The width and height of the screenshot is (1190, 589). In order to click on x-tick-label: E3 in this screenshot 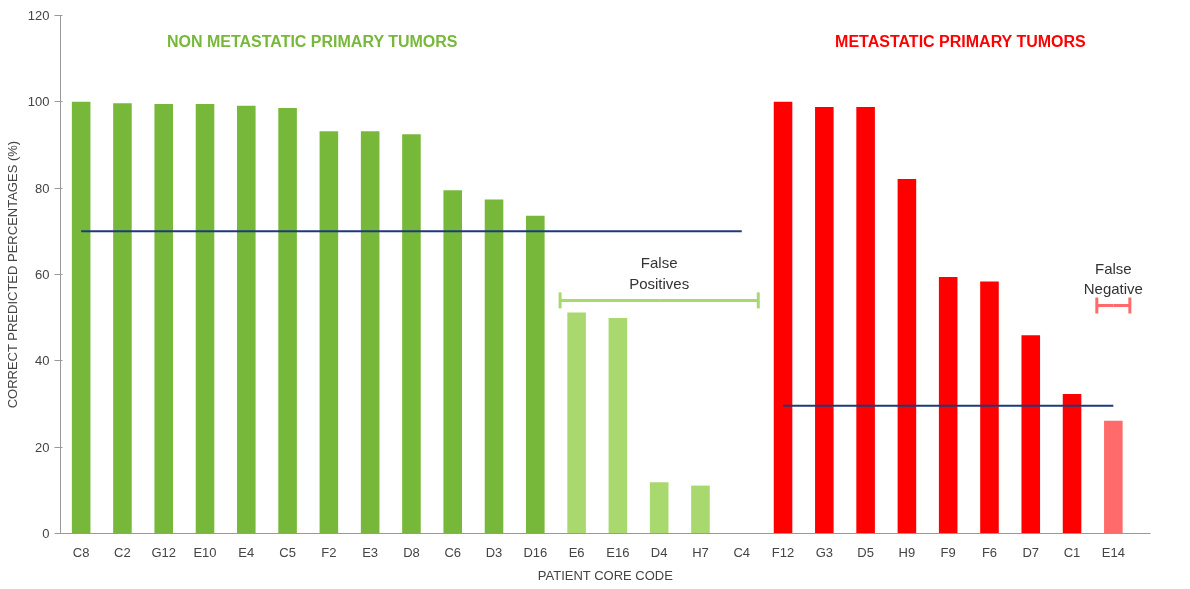, I will do `click(370, 552)`.